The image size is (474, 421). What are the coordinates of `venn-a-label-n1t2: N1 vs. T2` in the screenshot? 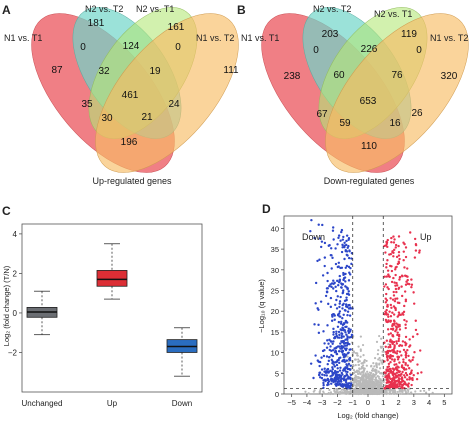 It's located at (215, 38).